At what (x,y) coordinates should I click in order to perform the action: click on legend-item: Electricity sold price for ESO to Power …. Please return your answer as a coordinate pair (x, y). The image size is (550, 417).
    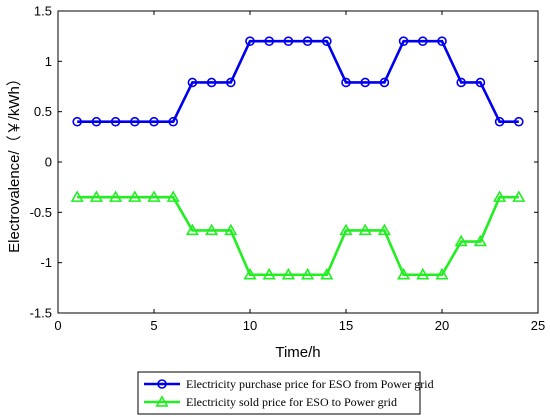
    Looking at the image, I should click on (270, 402).